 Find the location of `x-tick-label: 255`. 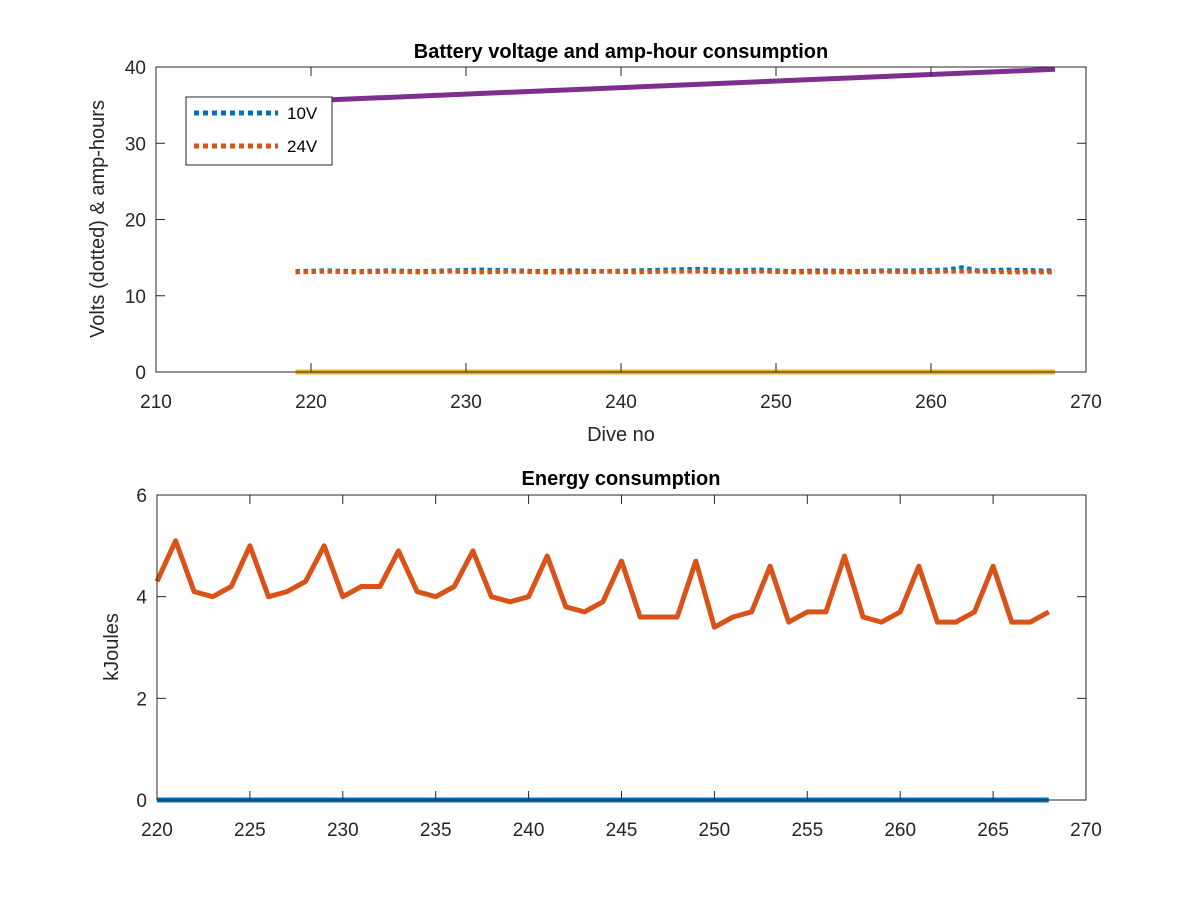

x-tick-label: 255 is located at coordinates (807, 830).